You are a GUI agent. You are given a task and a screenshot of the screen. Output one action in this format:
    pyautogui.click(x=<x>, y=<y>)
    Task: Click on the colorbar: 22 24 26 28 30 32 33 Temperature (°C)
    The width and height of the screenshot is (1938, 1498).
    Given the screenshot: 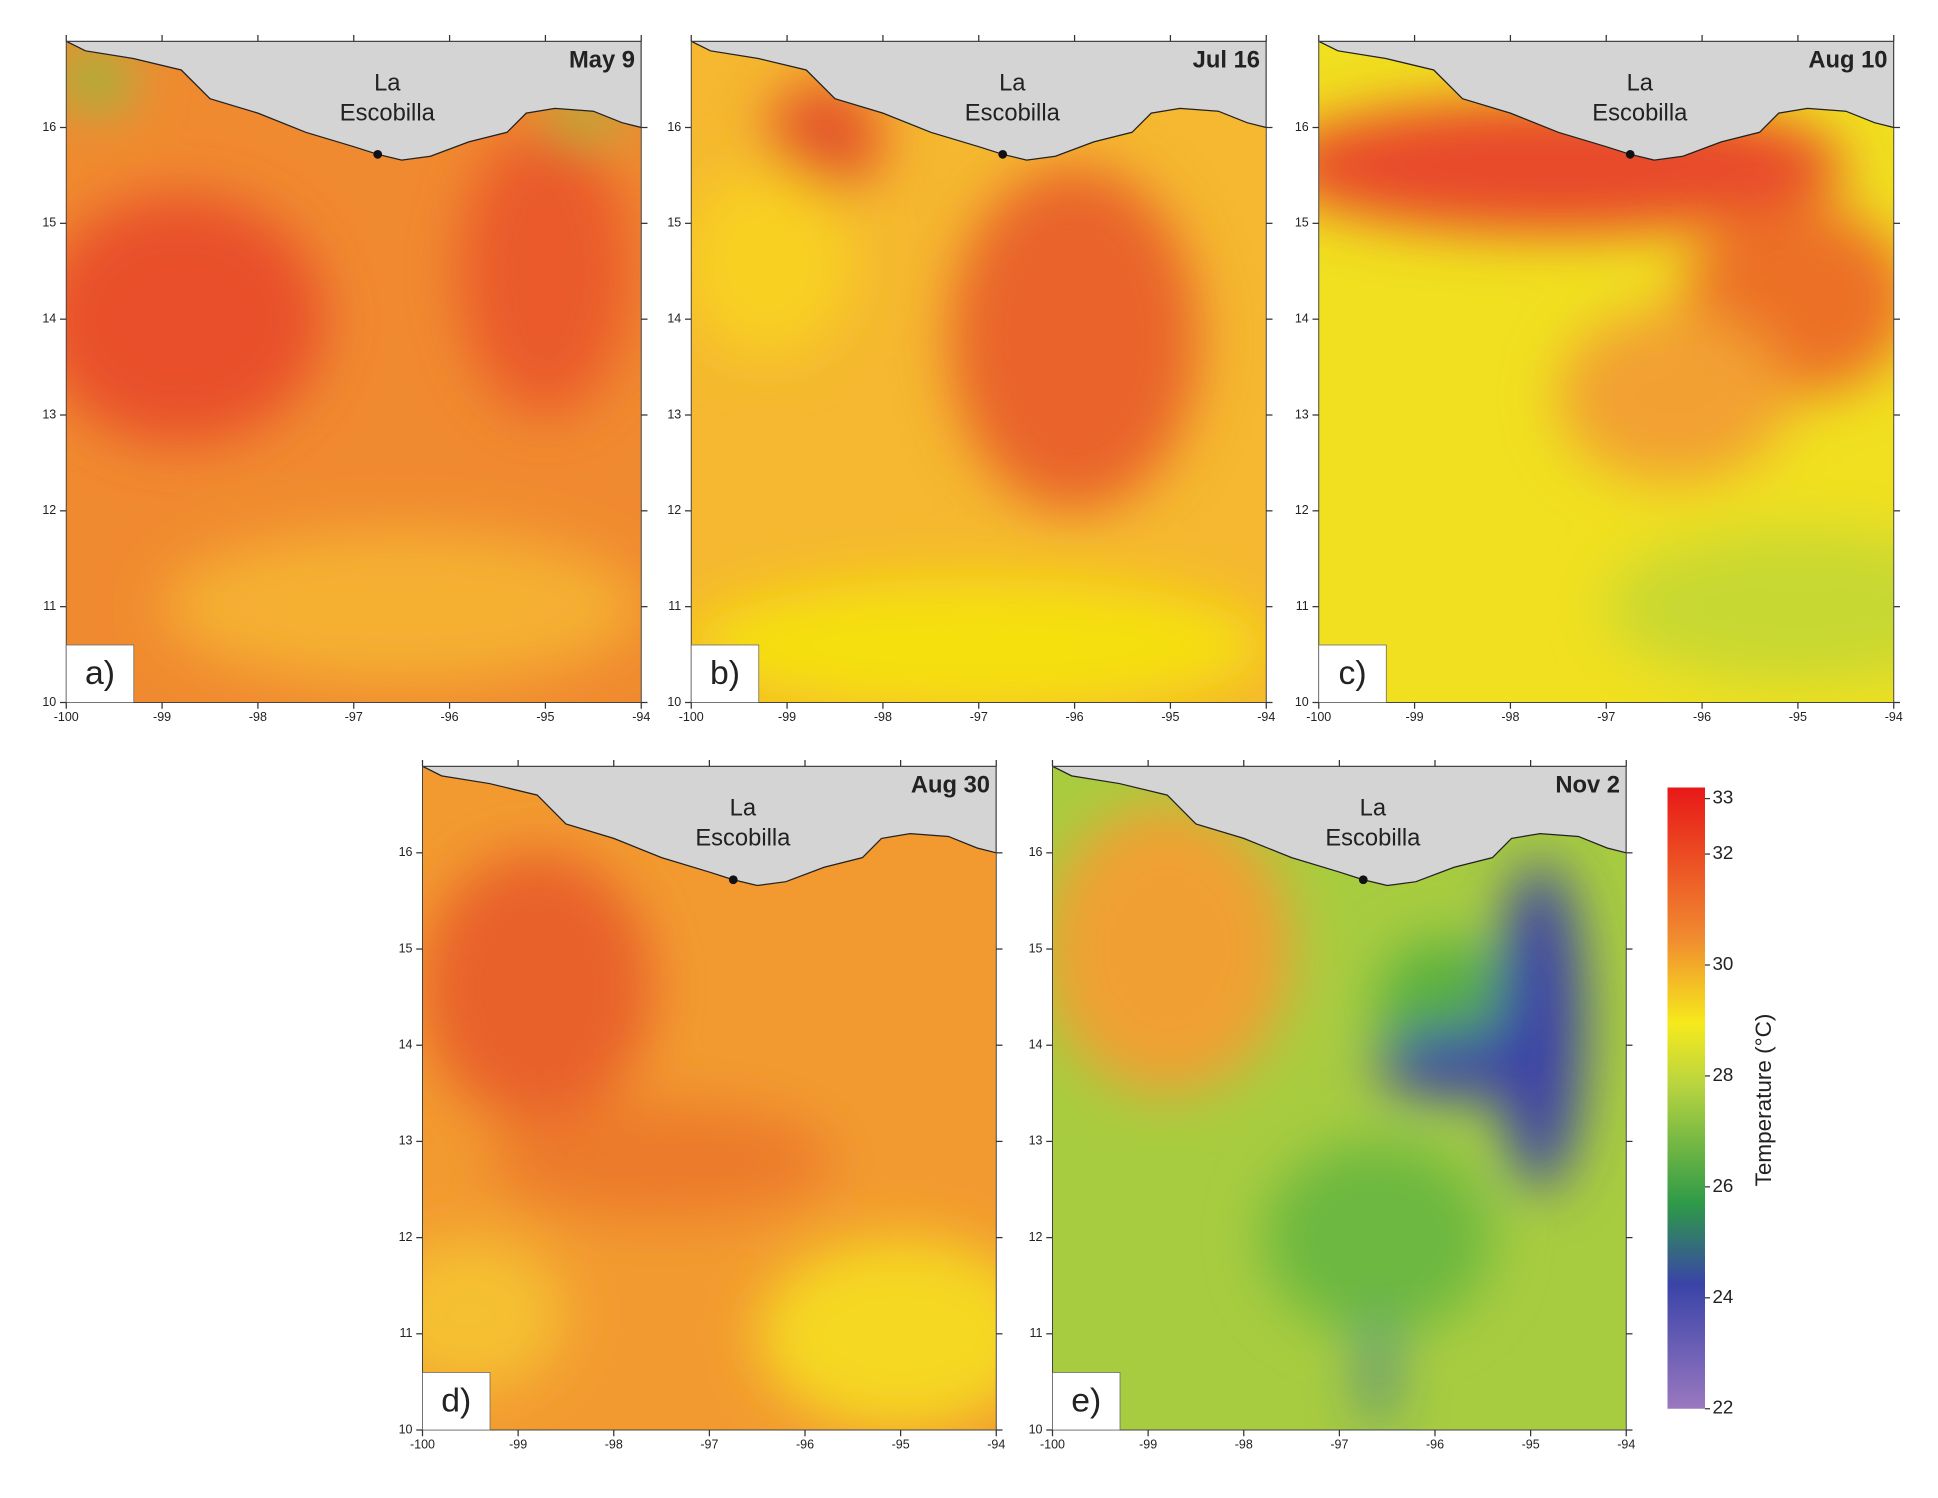 What is the action you would take?
    pyautogui.click(x=1721, y=1102)
    